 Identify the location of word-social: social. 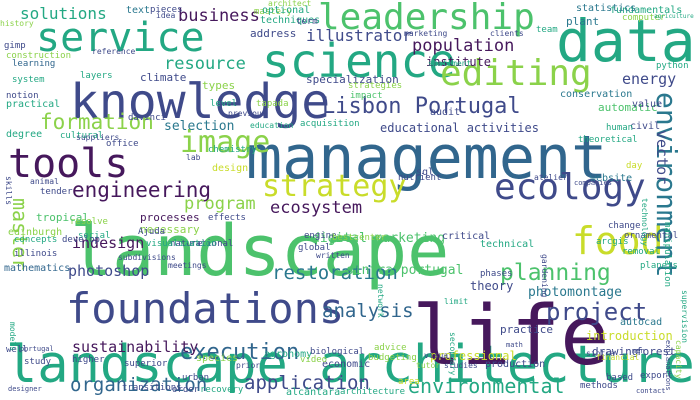
(94, 236).